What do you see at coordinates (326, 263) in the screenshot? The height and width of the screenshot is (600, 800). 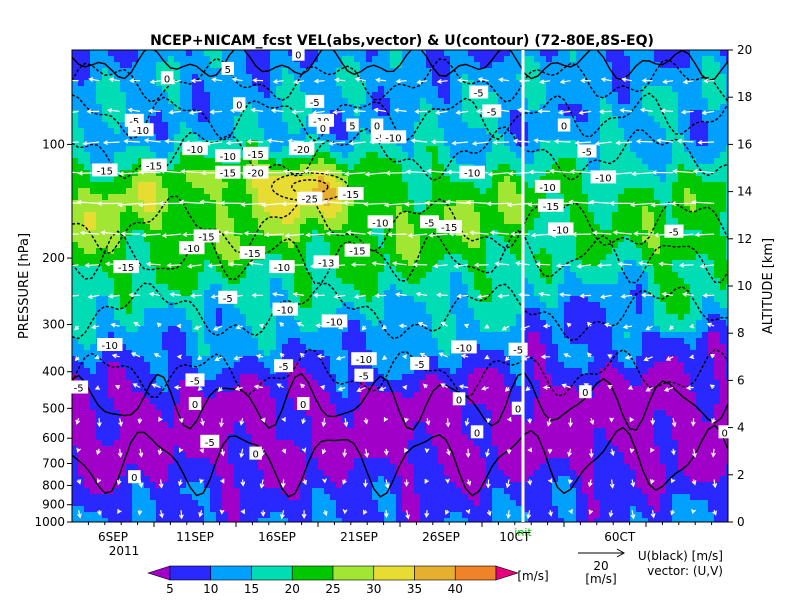 I see `contour-label: -13` at bounding box center [326, 263].